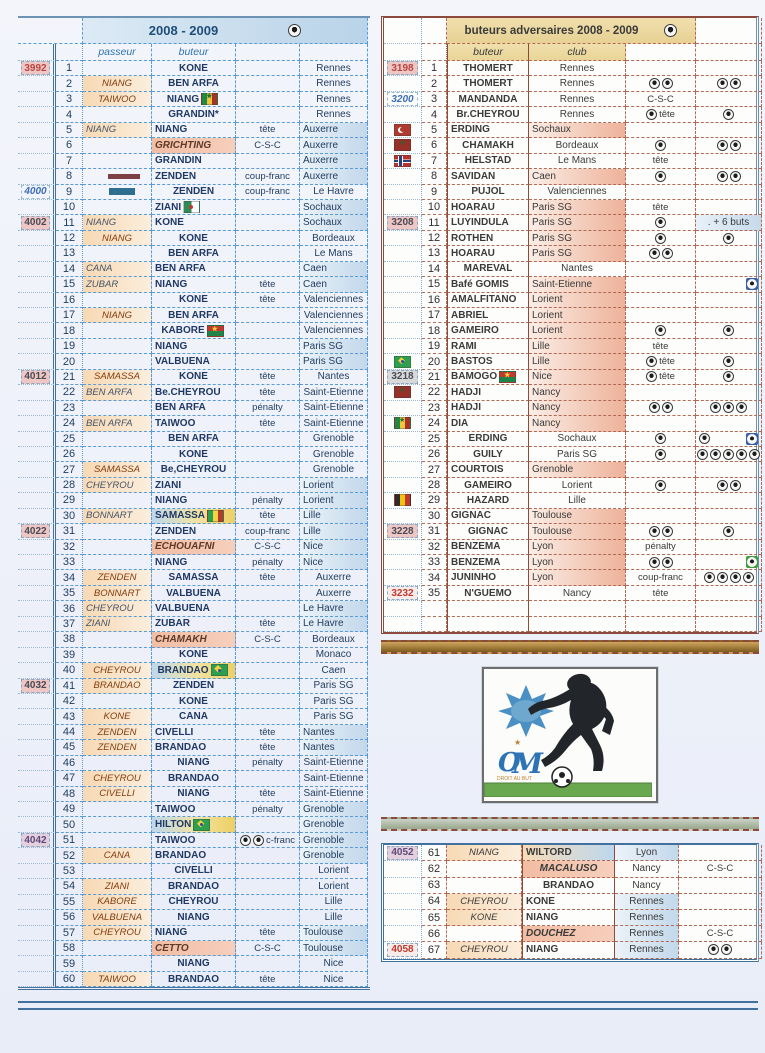 This screenshot has width=765, height=1053. Describe the element at coordinates (434, 331) in the screenshot. I see `row-number: 18` at that location.